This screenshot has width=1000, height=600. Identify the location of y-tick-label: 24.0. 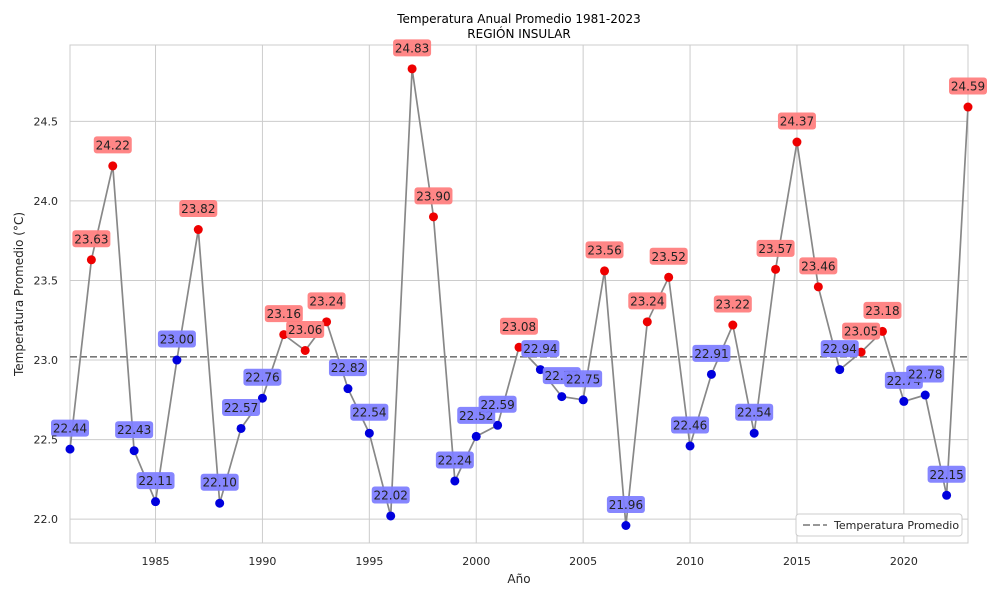
(46, 201).